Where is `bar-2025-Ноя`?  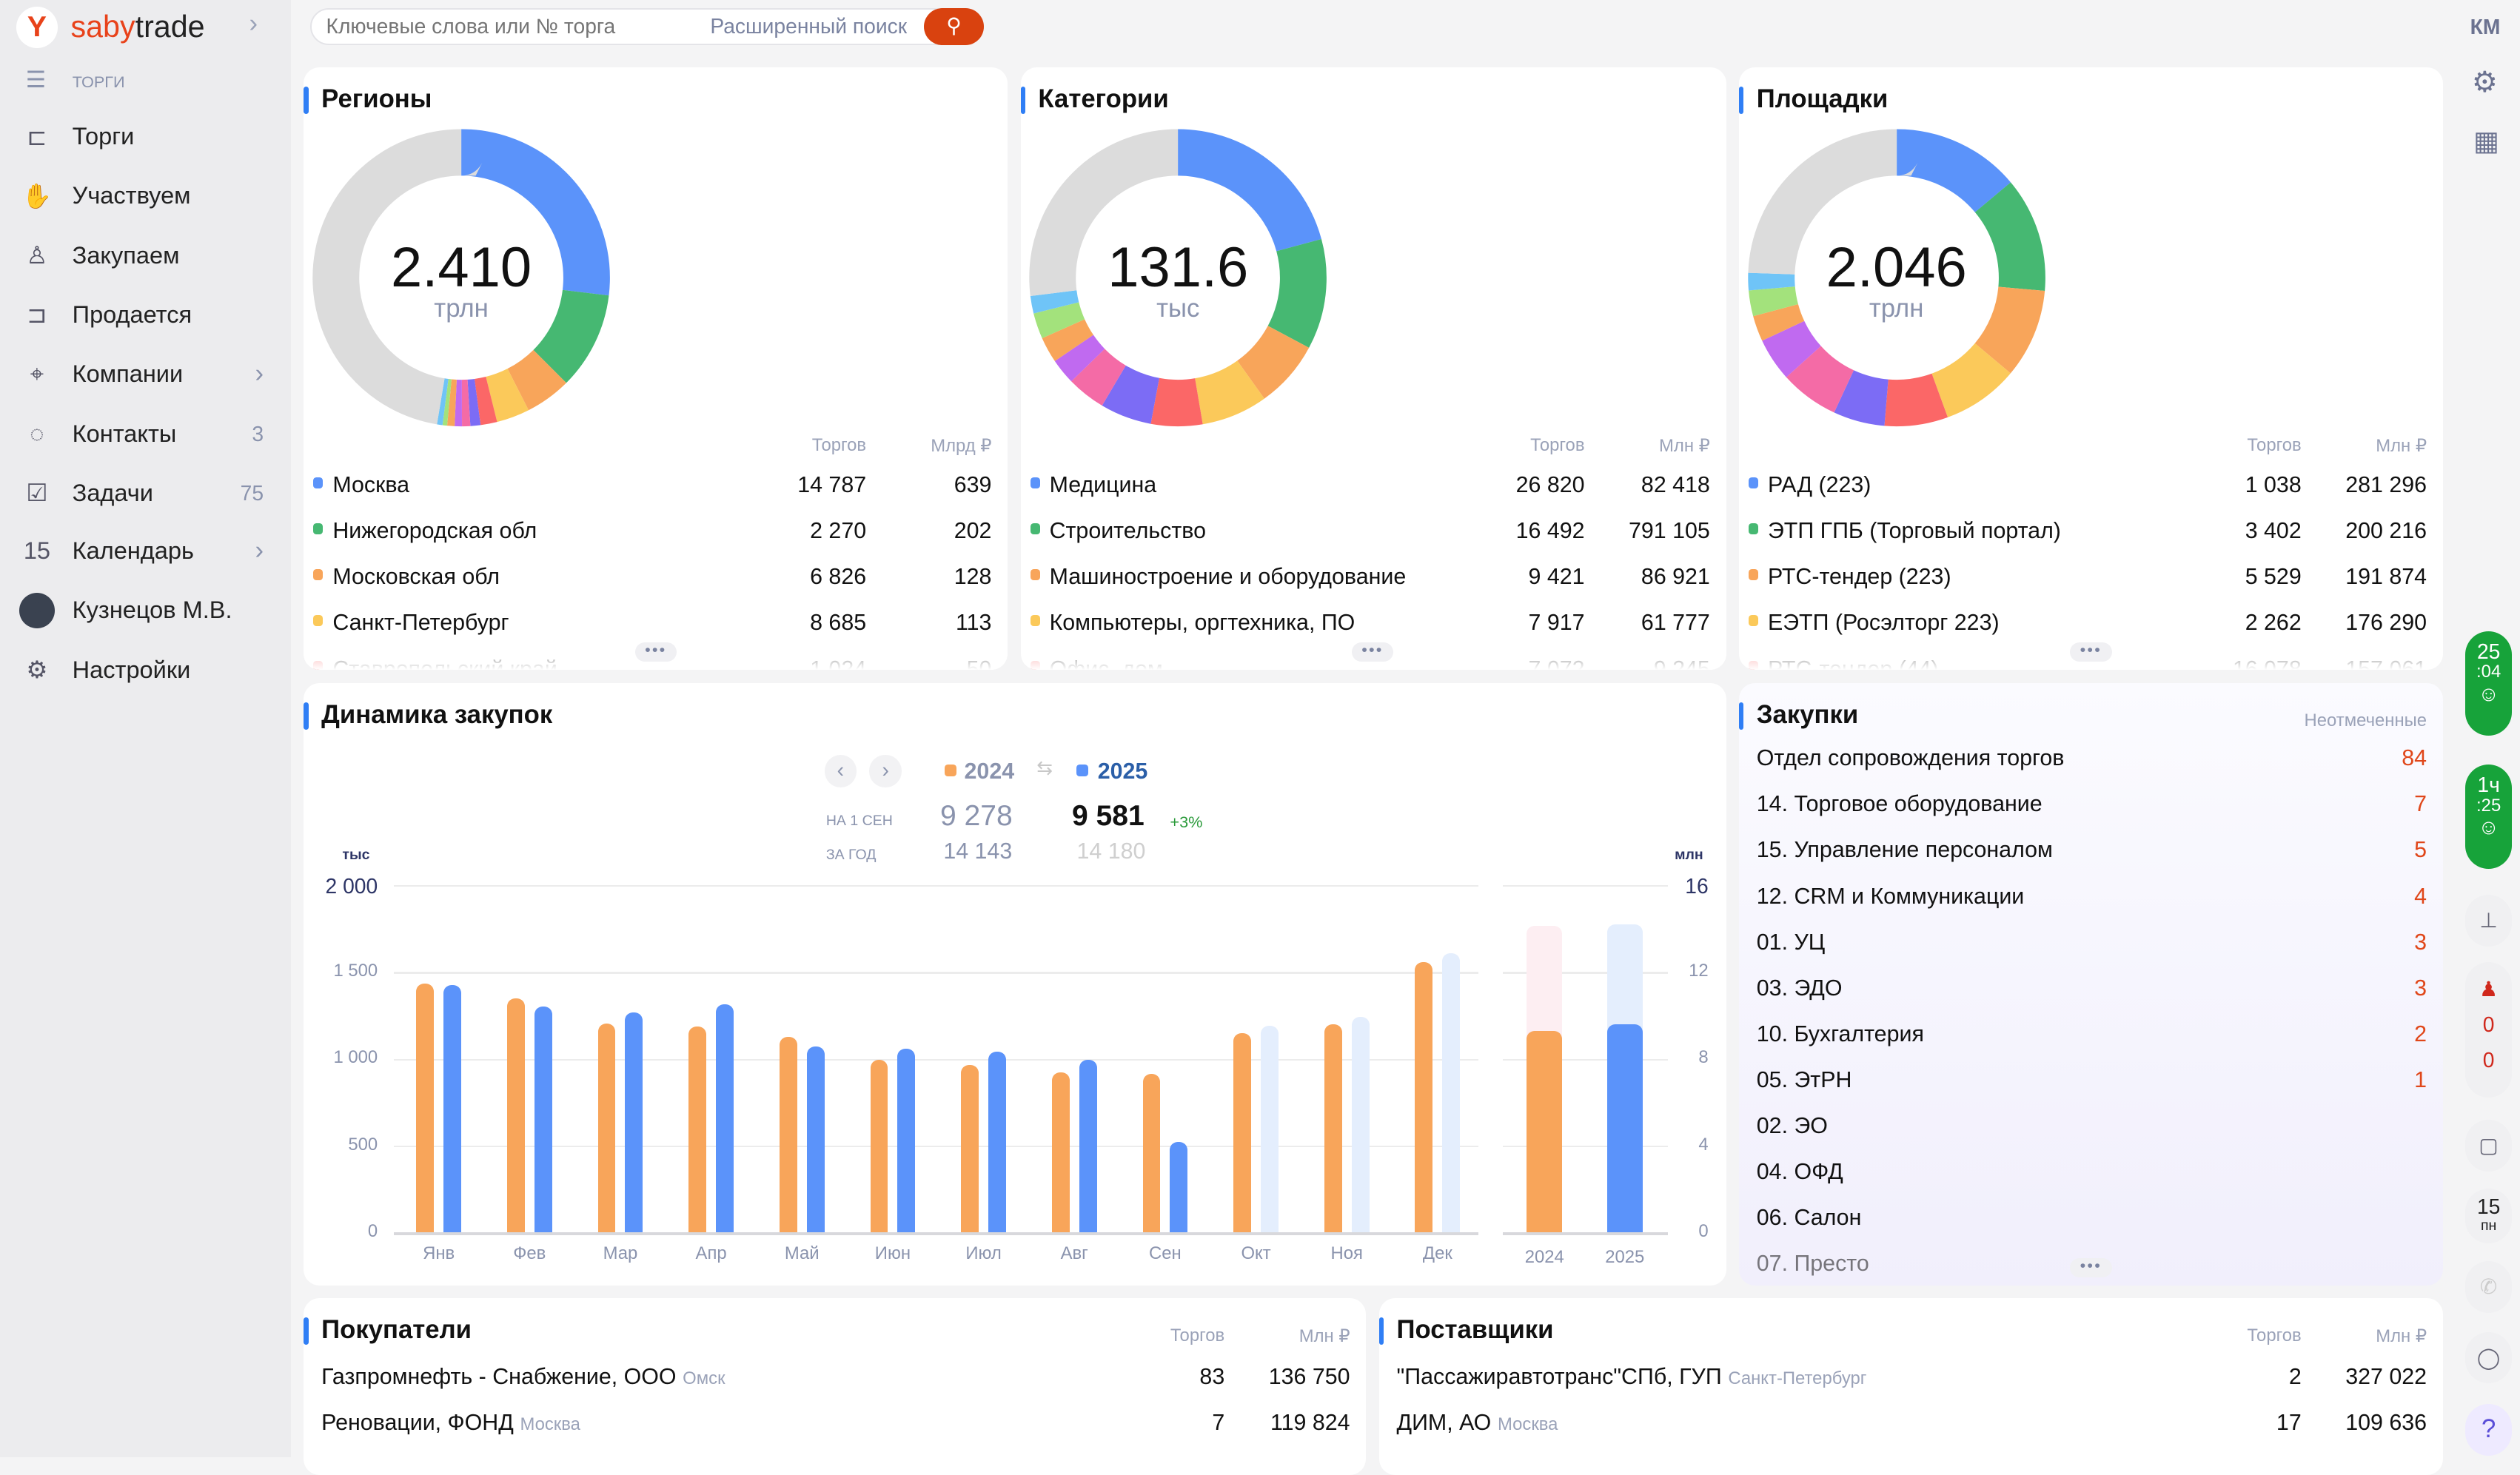 bar-2025-Ноя is located at coordinates (1361, 1125).